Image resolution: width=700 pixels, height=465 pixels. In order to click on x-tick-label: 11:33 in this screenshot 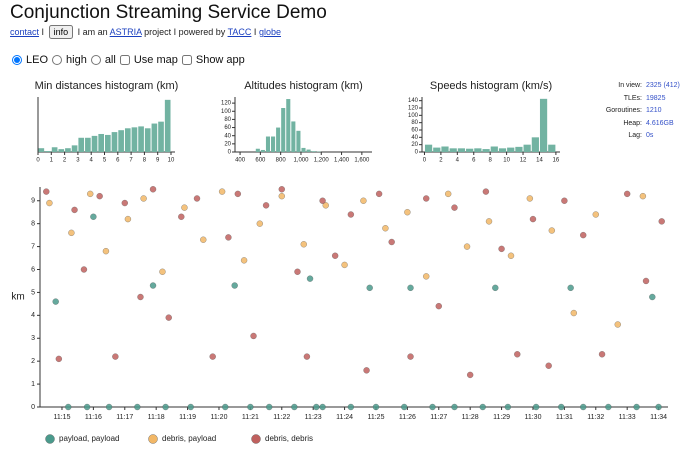, I will do `click(627, 417)`.